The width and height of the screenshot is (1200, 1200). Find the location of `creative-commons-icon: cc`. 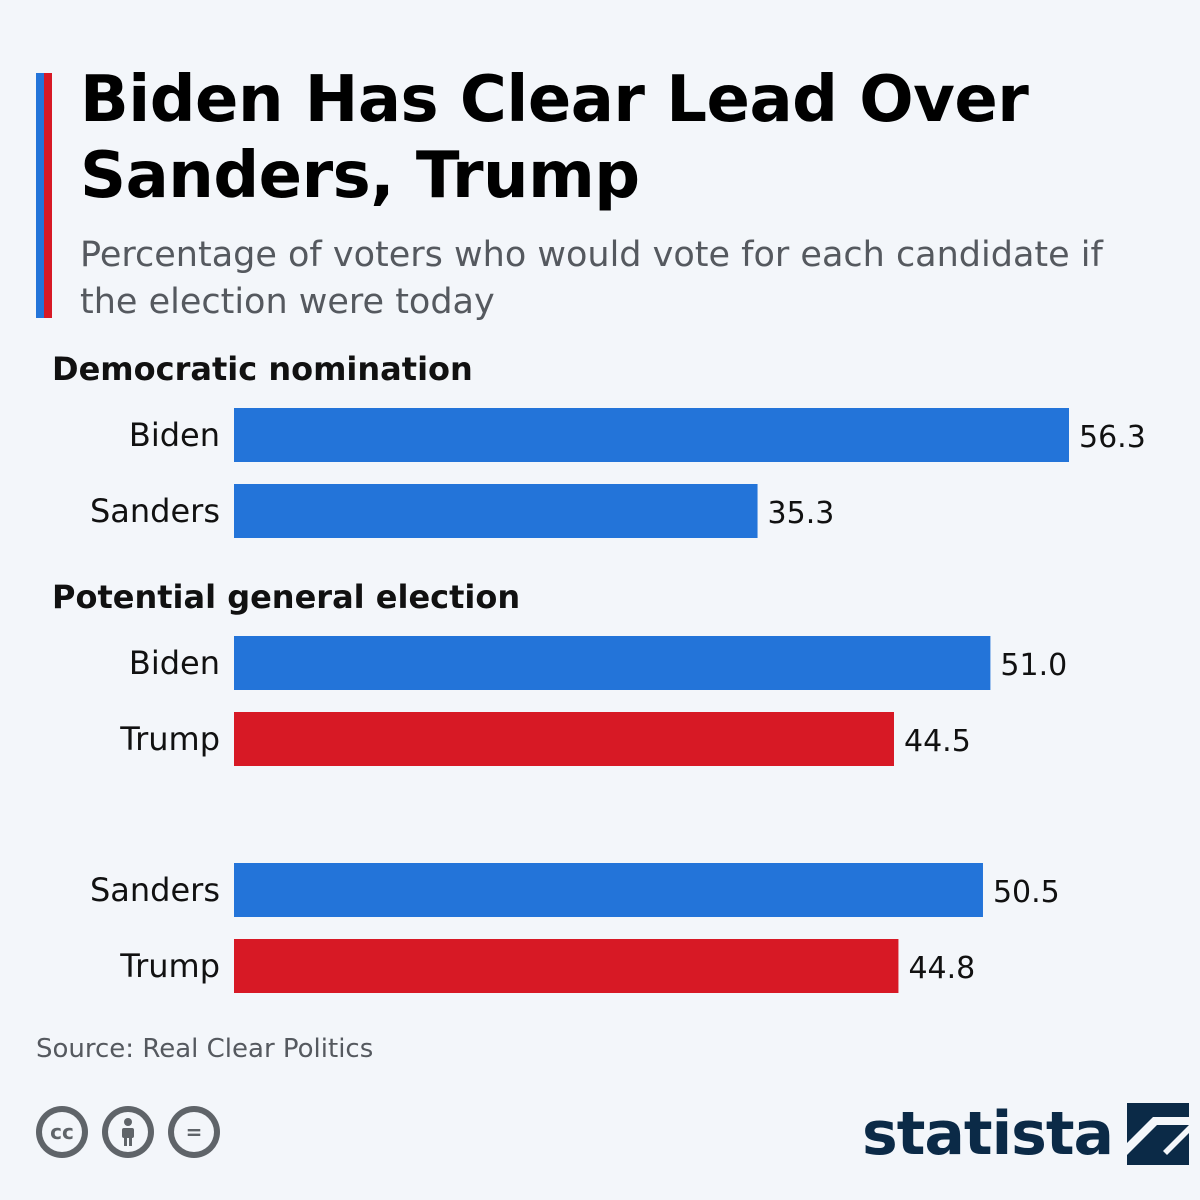

creative-commons-icon: cc is located at coordinates (62, 1132).